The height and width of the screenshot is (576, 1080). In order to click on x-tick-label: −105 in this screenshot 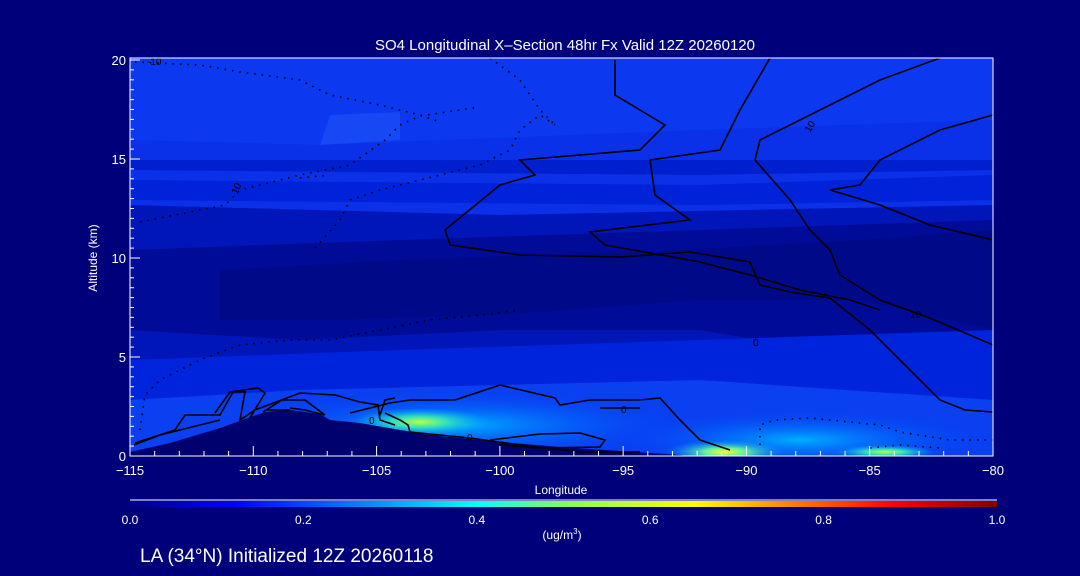, I will do `click(376, 470)`.